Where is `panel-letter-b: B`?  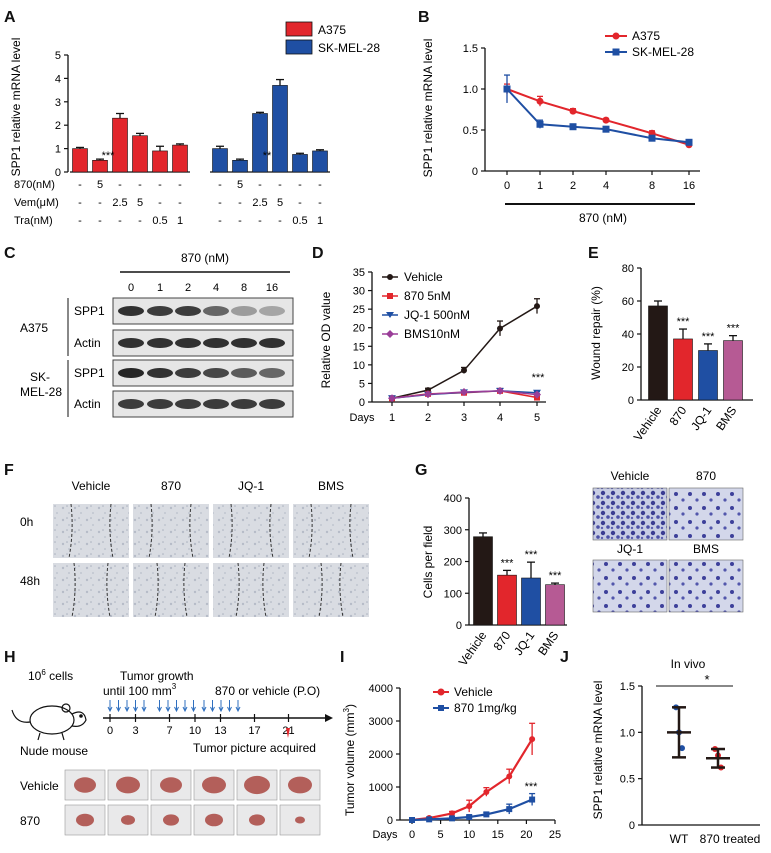 panel-letter-b: B is located at coordinates (424, 17).